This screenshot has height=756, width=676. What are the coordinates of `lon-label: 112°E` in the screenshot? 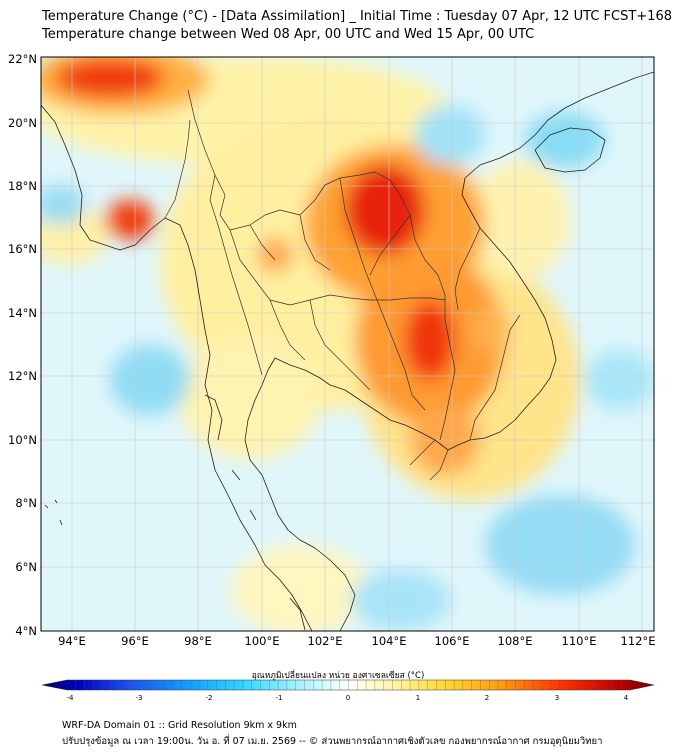 It's located at (638, 641).